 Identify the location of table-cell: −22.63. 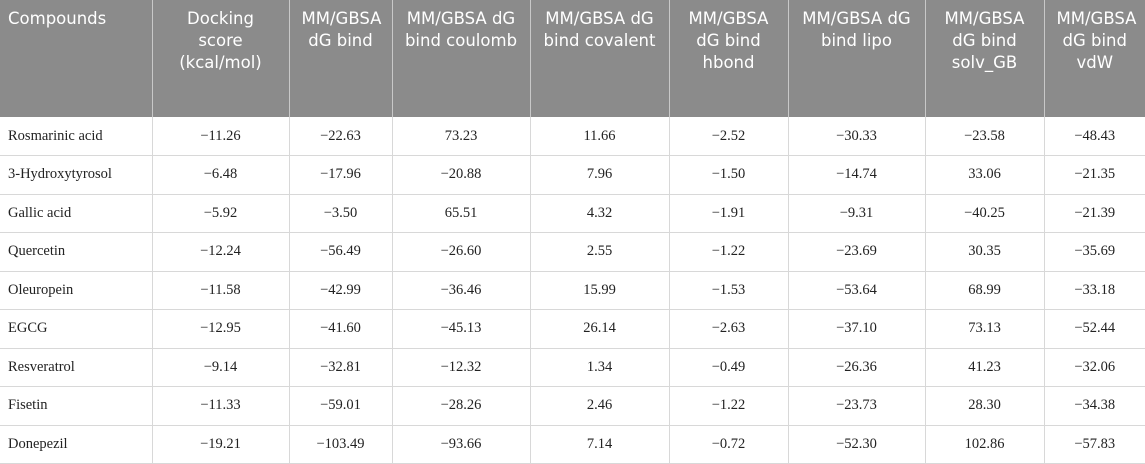
(341, 136).